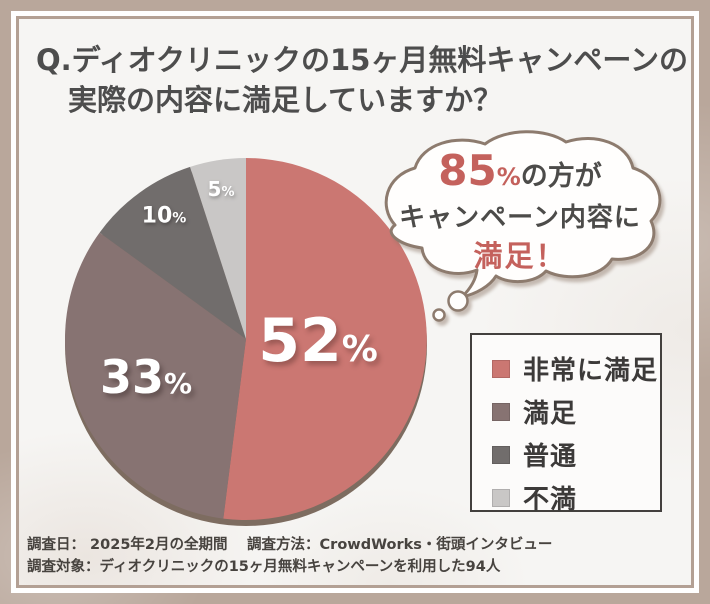 The width and height of the screenshot is (710, 604). I want to click on speech-bubble-text: 85%の方が キャンペーン内容に 満足！, so click(520, 212).